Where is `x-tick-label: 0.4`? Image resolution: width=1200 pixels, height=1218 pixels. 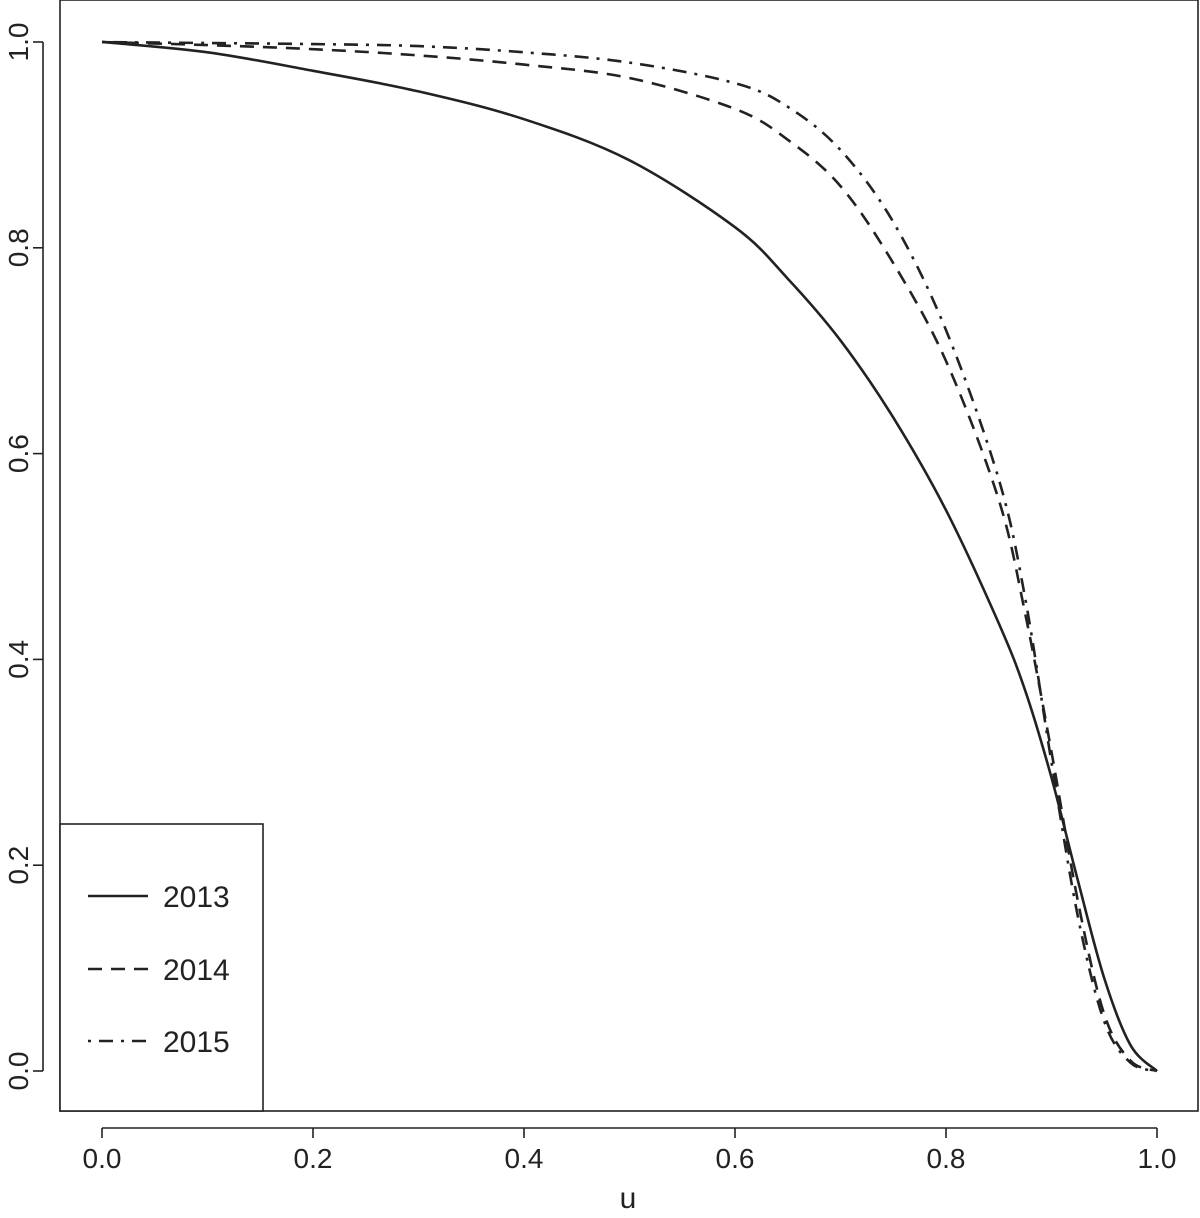
x-tick-label: 0.4 is located at coordinates (524, 1158).